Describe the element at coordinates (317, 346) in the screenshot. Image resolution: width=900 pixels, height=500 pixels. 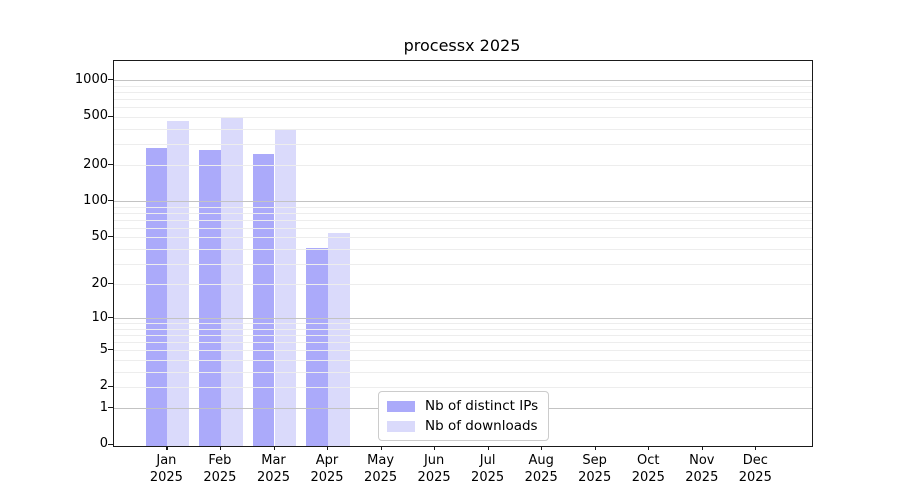
I see `bar-nb-of-distinct-ips-apr` at that location.